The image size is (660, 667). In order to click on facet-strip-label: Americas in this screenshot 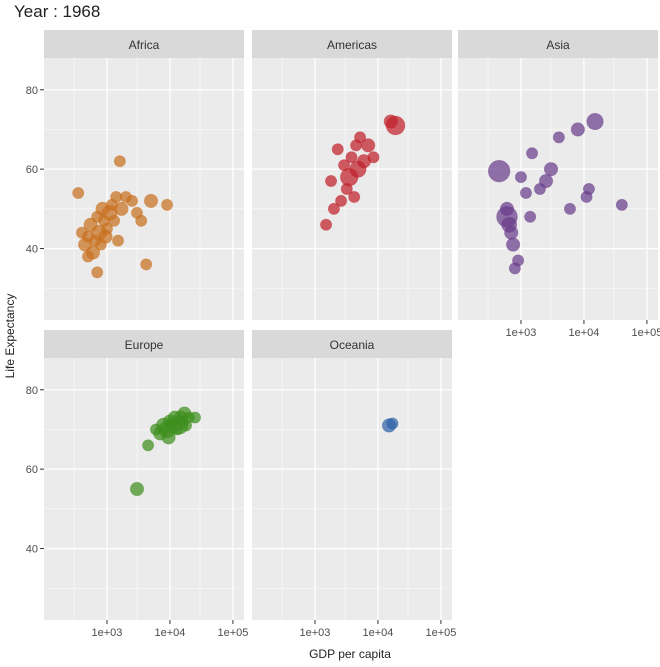, I will do `click(352, 45)`.